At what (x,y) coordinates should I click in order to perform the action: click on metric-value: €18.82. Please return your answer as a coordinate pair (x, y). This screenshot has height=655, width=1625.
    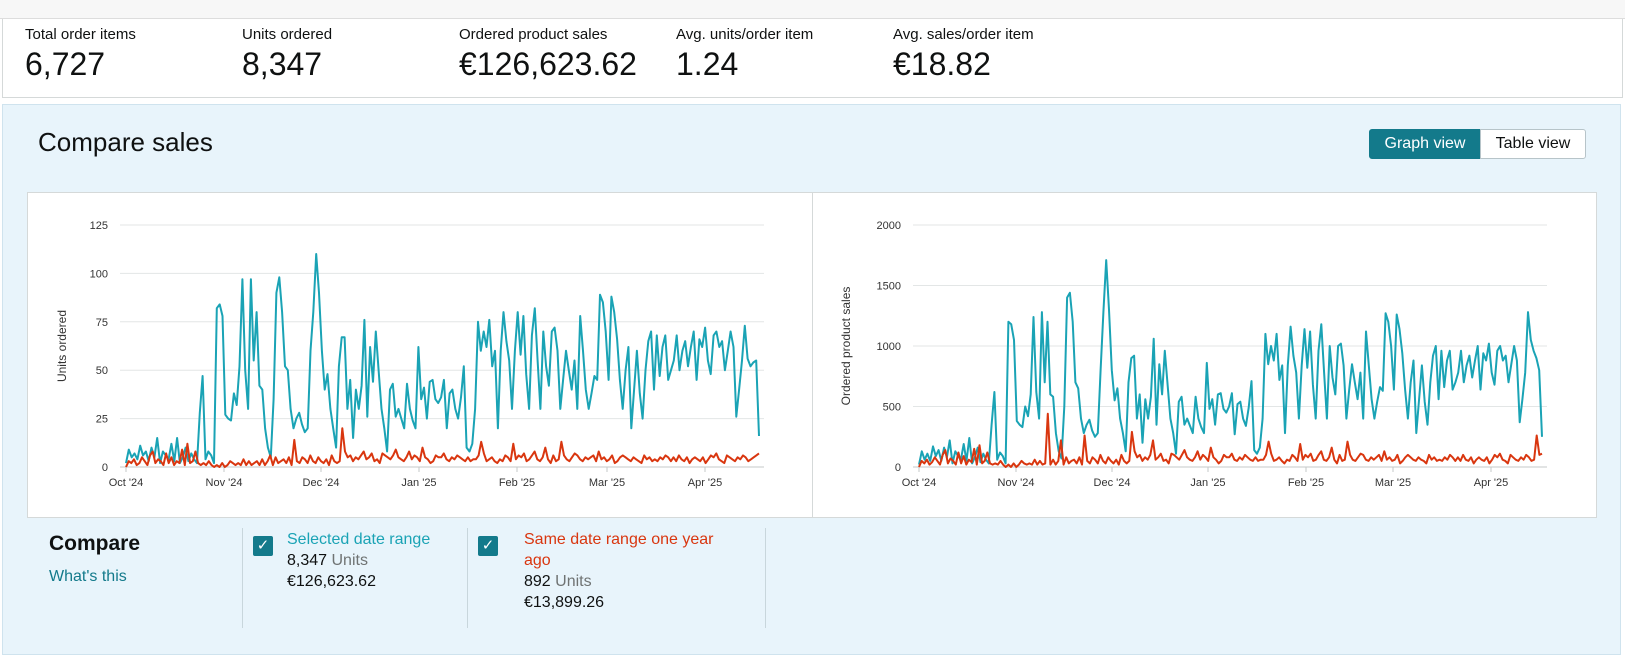
    Looking at the image, I should click on (942, 64).